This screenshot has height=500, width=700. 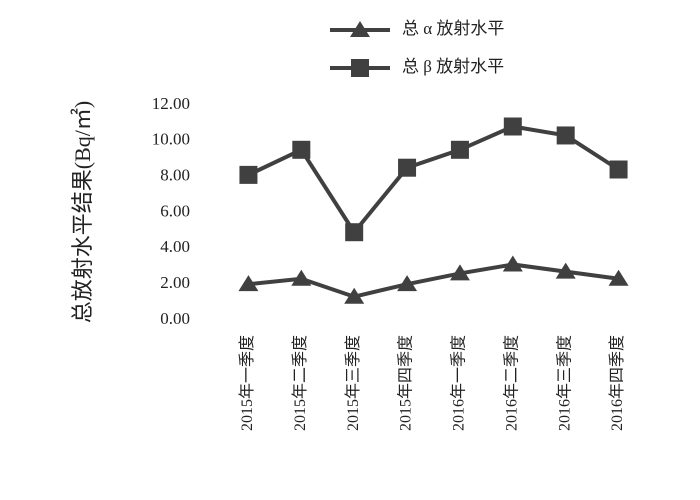 I want to click on x-tick-label: 2015年四季度, so click(x=406, y=383).